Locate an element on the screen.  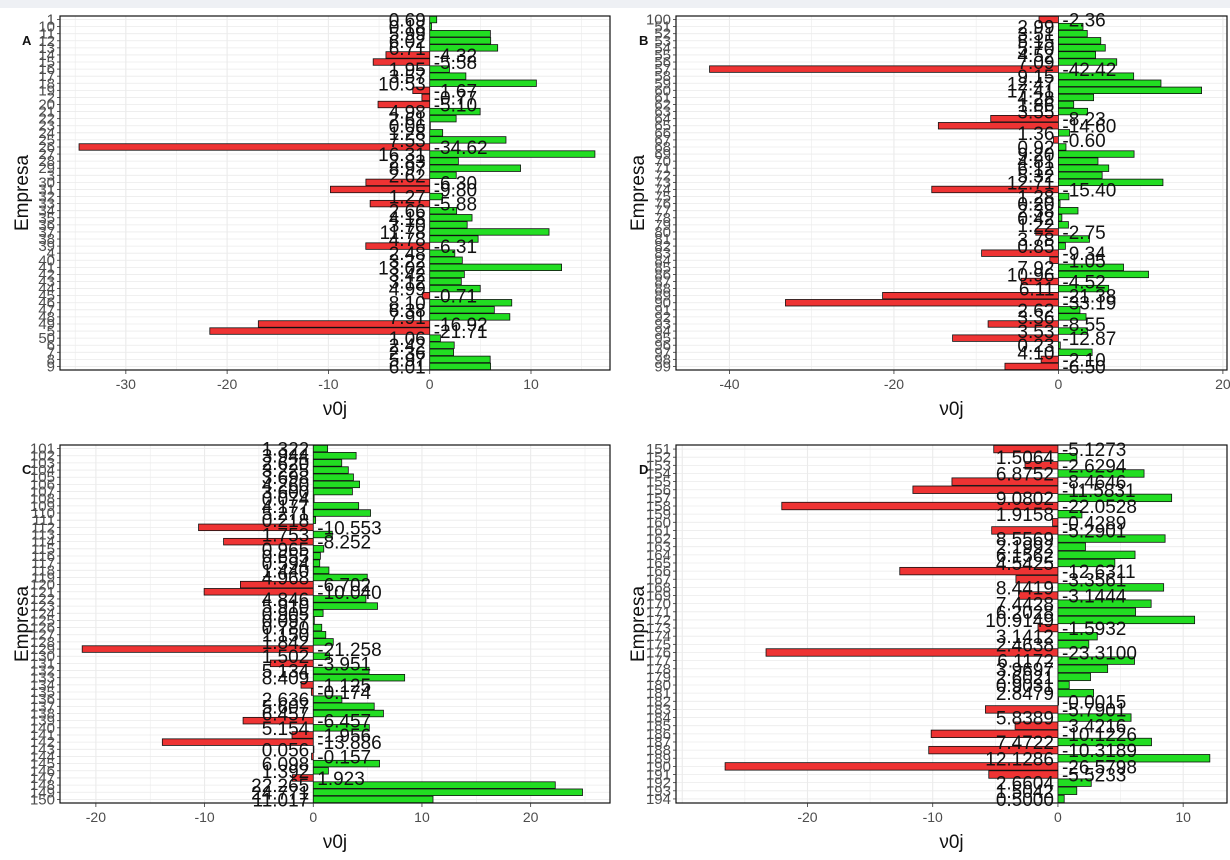
data-label: 8.5569 is located at coordinates (1025, 540).